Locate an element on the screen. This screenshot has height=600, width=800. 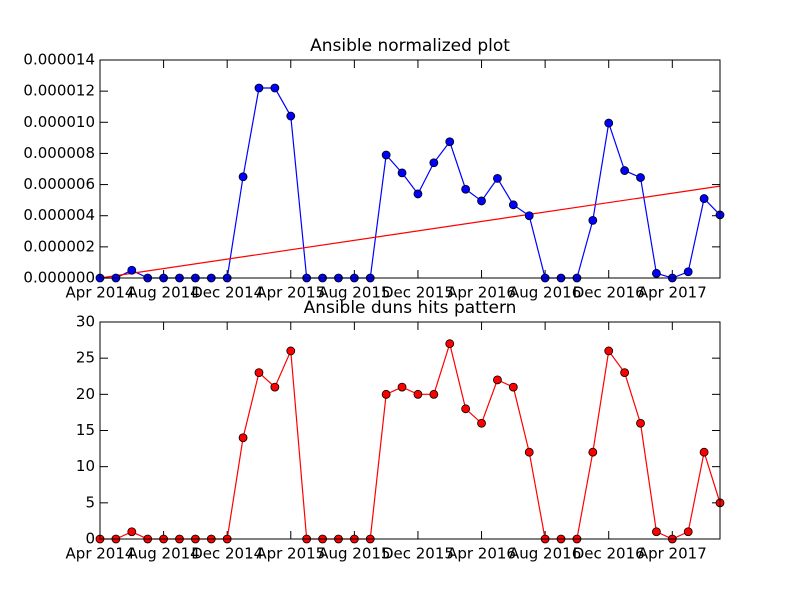
y-tick-label: 0.000008 is located at coordinates (59, 153).